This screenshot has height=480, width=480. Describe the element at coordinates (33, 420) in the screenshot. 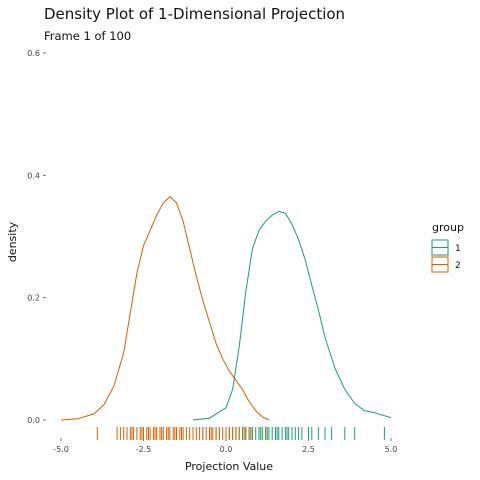

I see `y-tick-label: 0.0` at that location.